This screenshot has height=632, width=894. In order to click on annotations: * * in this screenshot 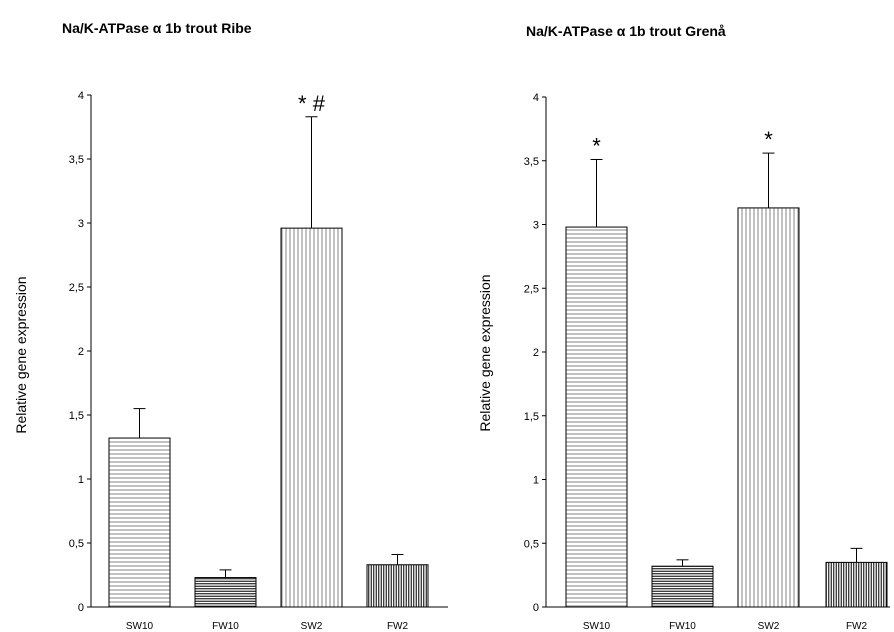, I will do `click(682, 142)`.